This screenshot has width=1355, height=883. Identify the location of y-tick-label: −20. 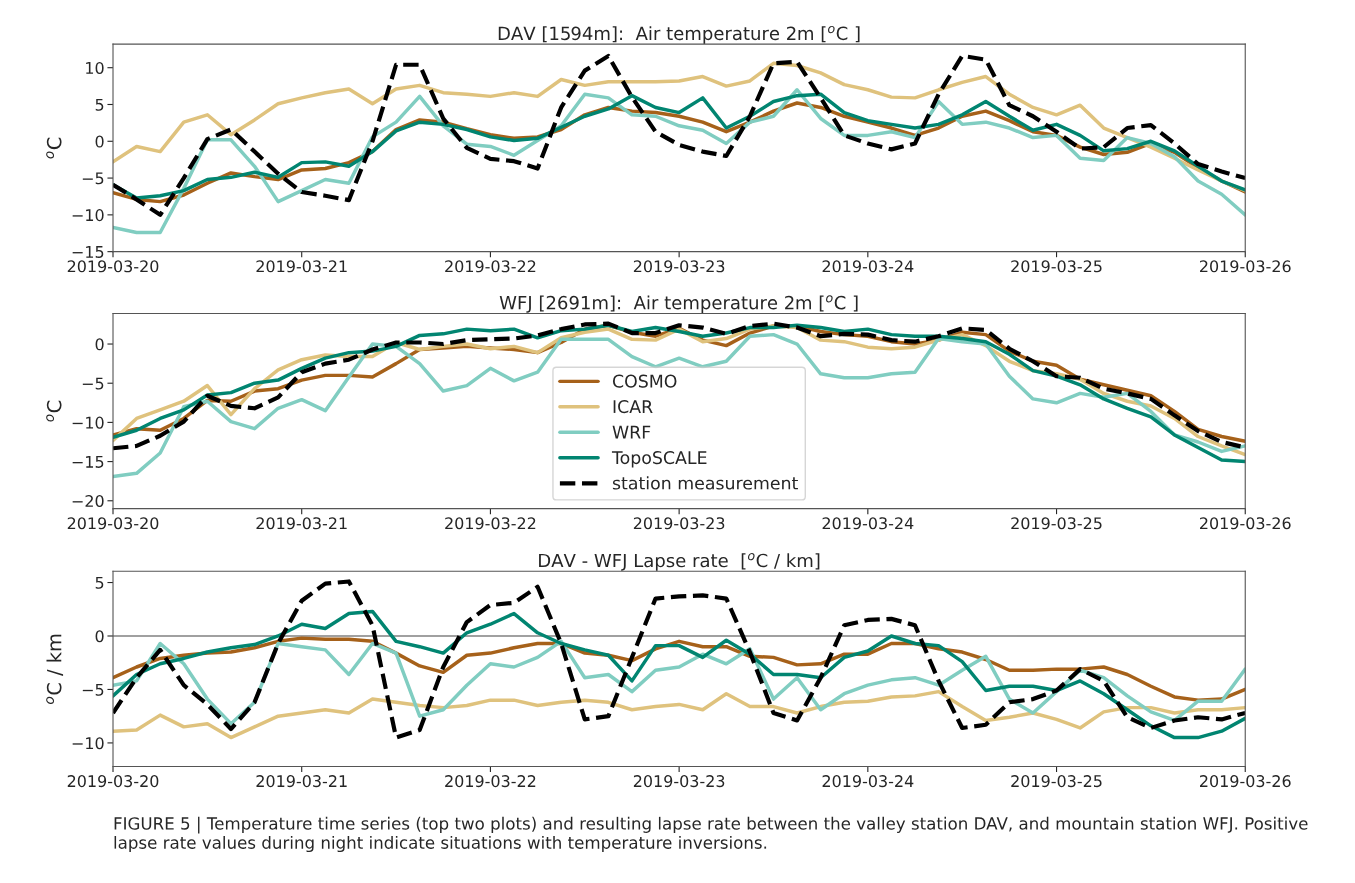
(88, 501).